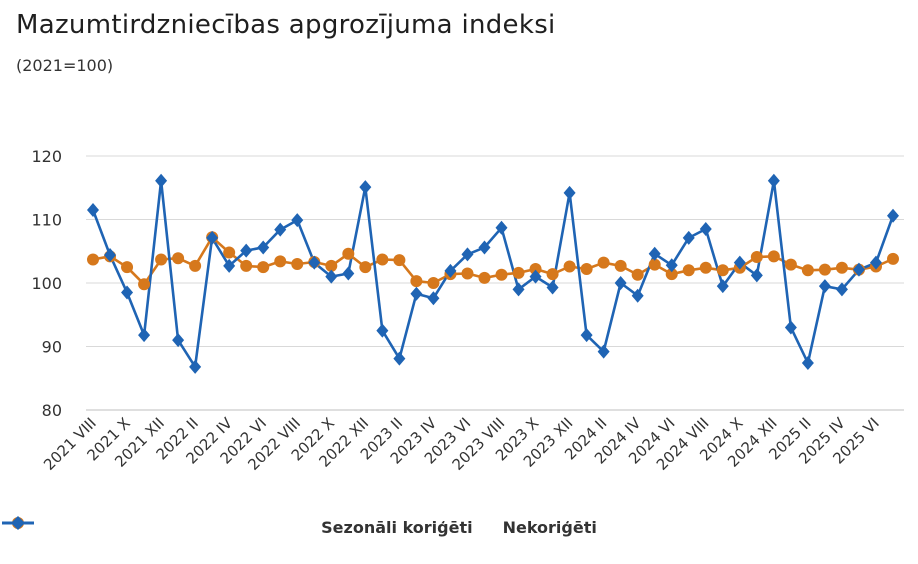 The image size is (918, 564). I want to click on y-tick-label: 120, so click(46, 156).